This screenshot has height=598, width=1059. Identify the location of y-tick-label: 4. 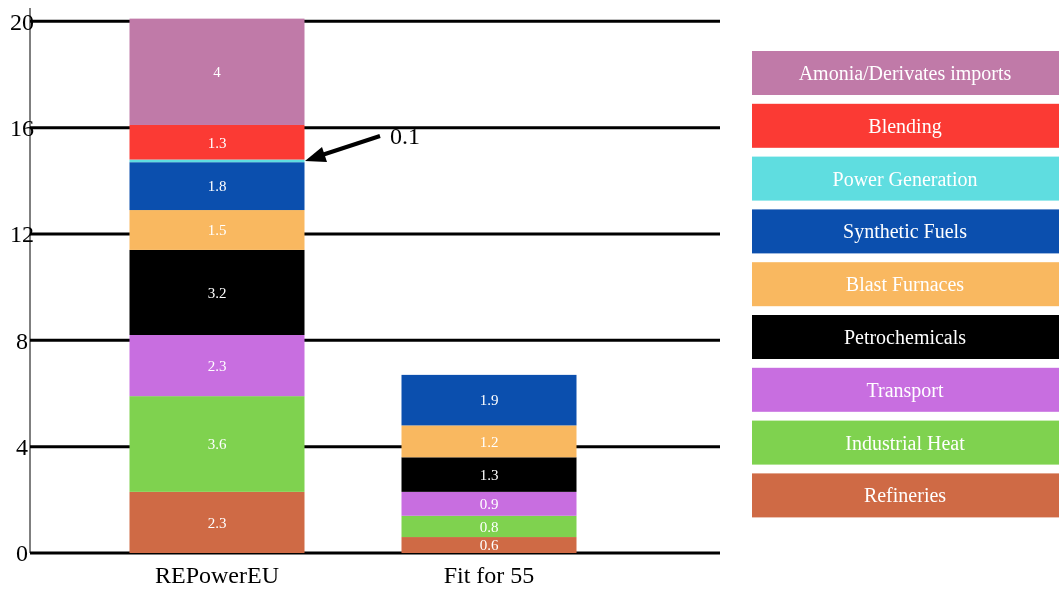
(22, 447).